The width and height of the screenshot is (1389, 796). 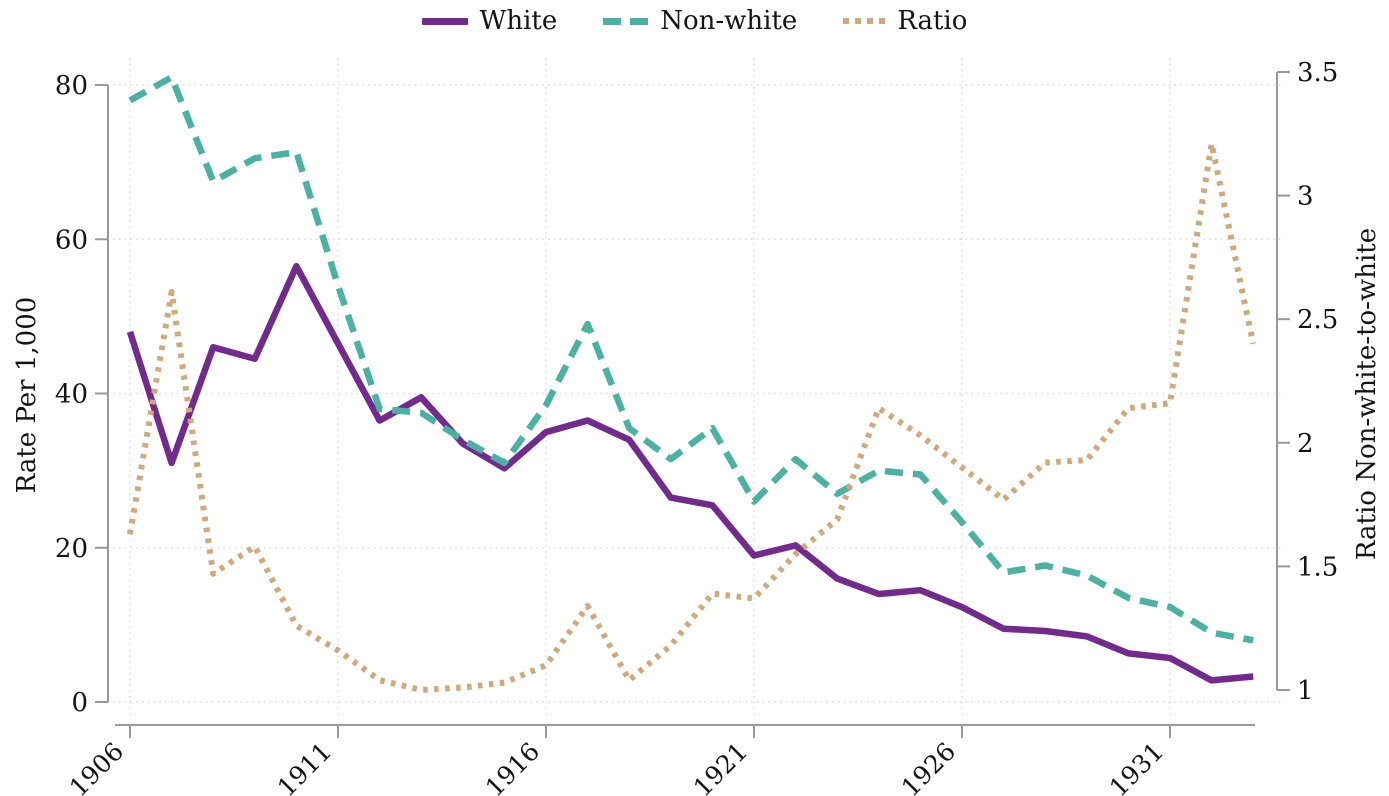 I want to click on chart-legend: White Non-white Ratio, so click(x=694, y=21).